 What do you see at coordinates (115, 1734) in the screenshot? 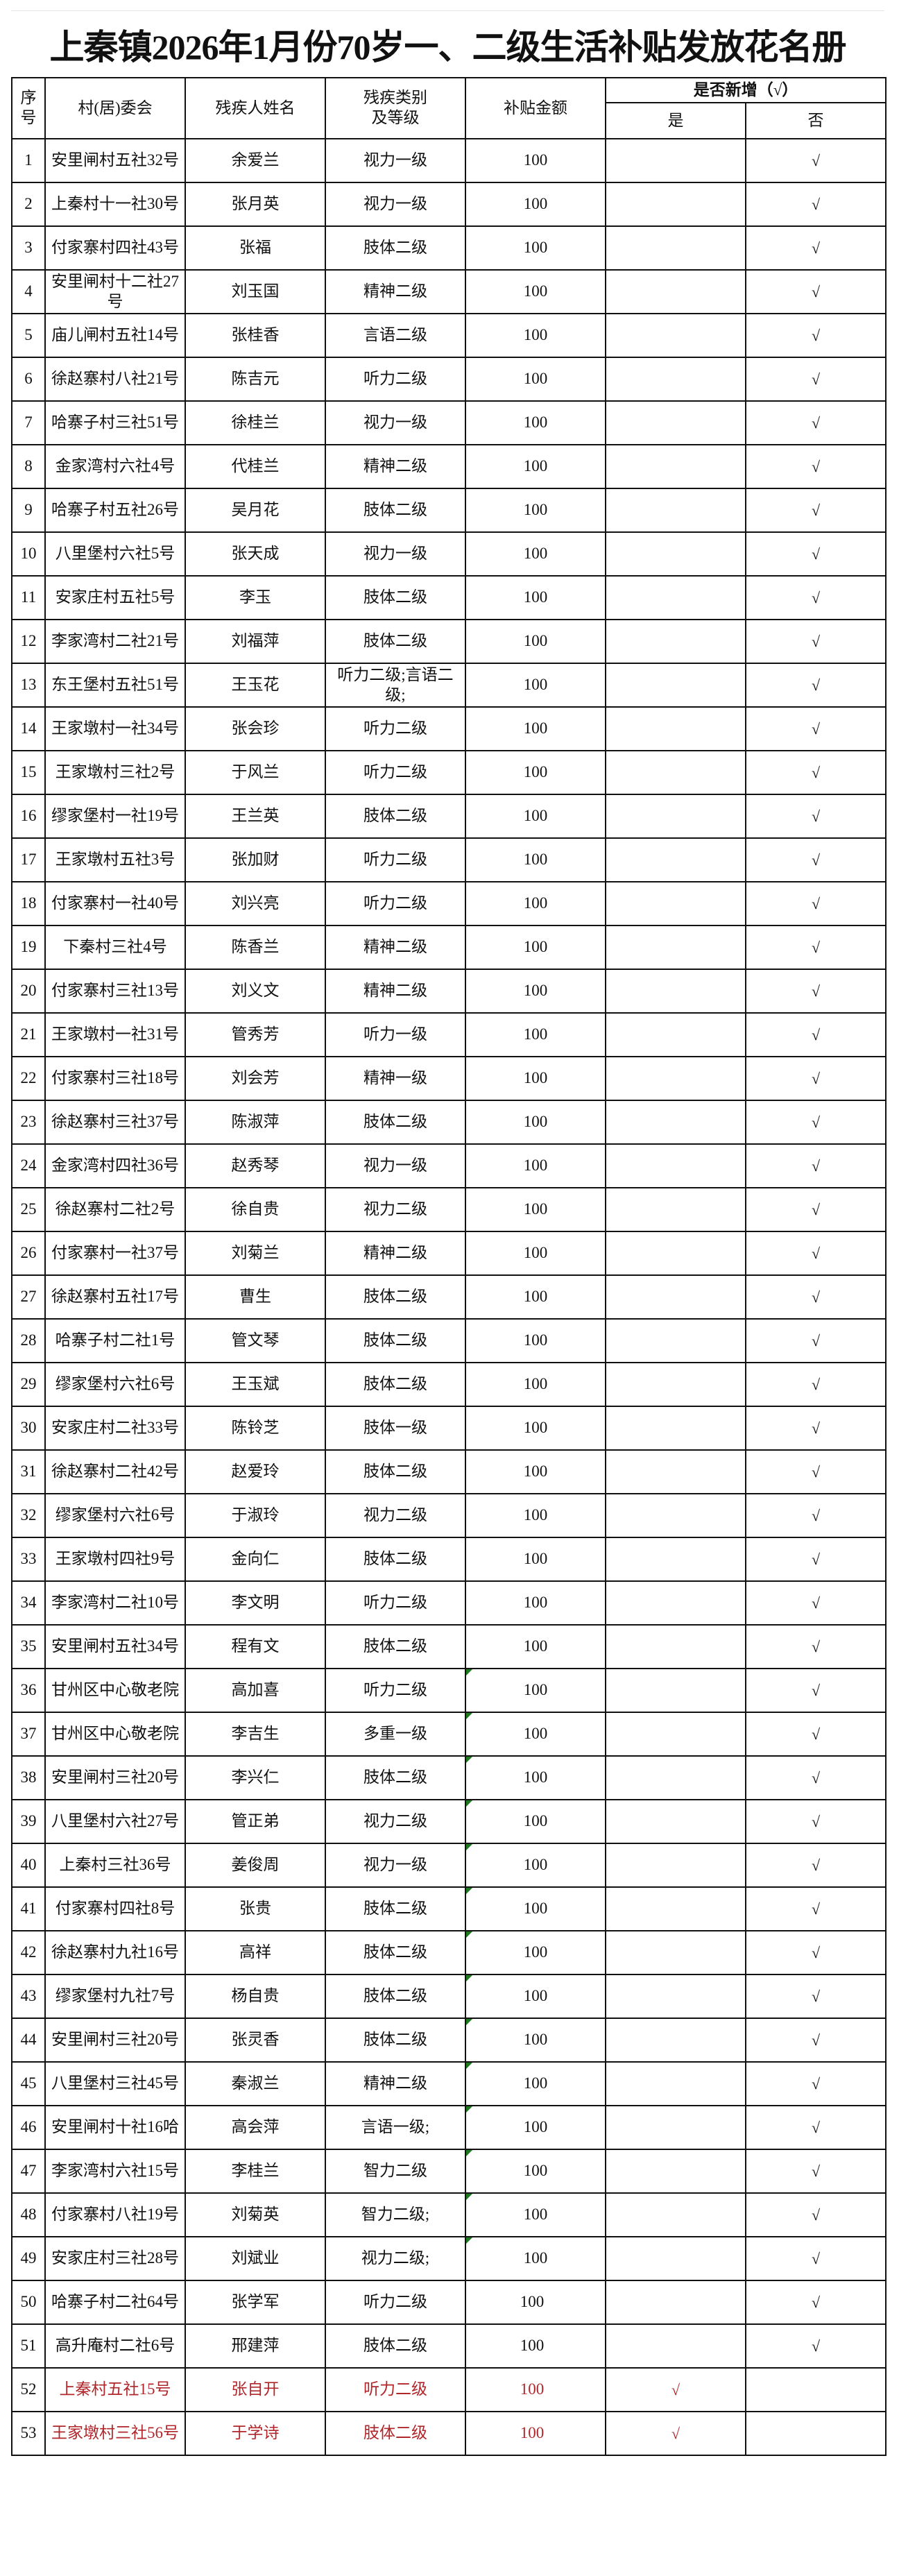
I see `village-cell: 甘州区中心敬老院` at bounding box center [115, 1734].